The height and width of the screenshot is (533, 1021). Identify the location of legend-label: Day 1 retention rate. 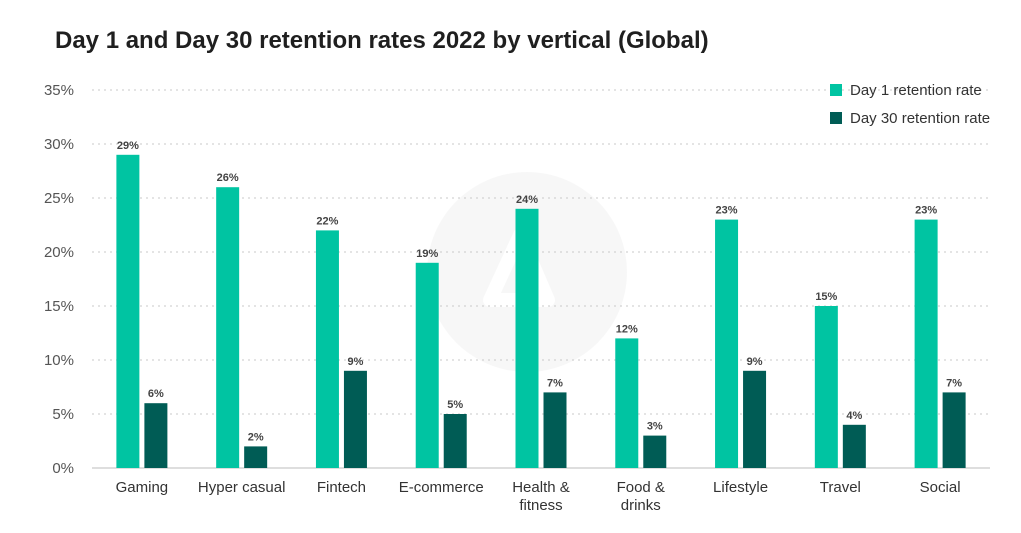
(916, 90).